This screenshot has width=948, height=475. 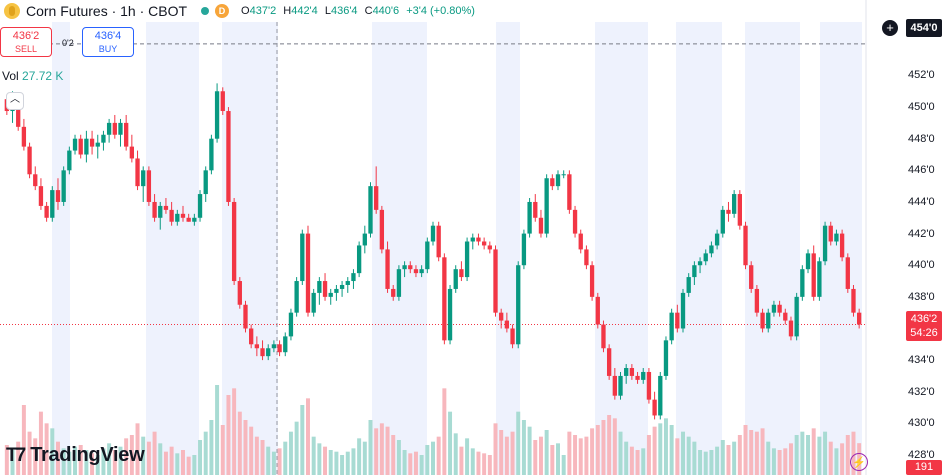 What do you see at coordinates (15, 101) in the screenshot?
I see `collapse-legend-button: ︿` at bounding box center [15, 101].